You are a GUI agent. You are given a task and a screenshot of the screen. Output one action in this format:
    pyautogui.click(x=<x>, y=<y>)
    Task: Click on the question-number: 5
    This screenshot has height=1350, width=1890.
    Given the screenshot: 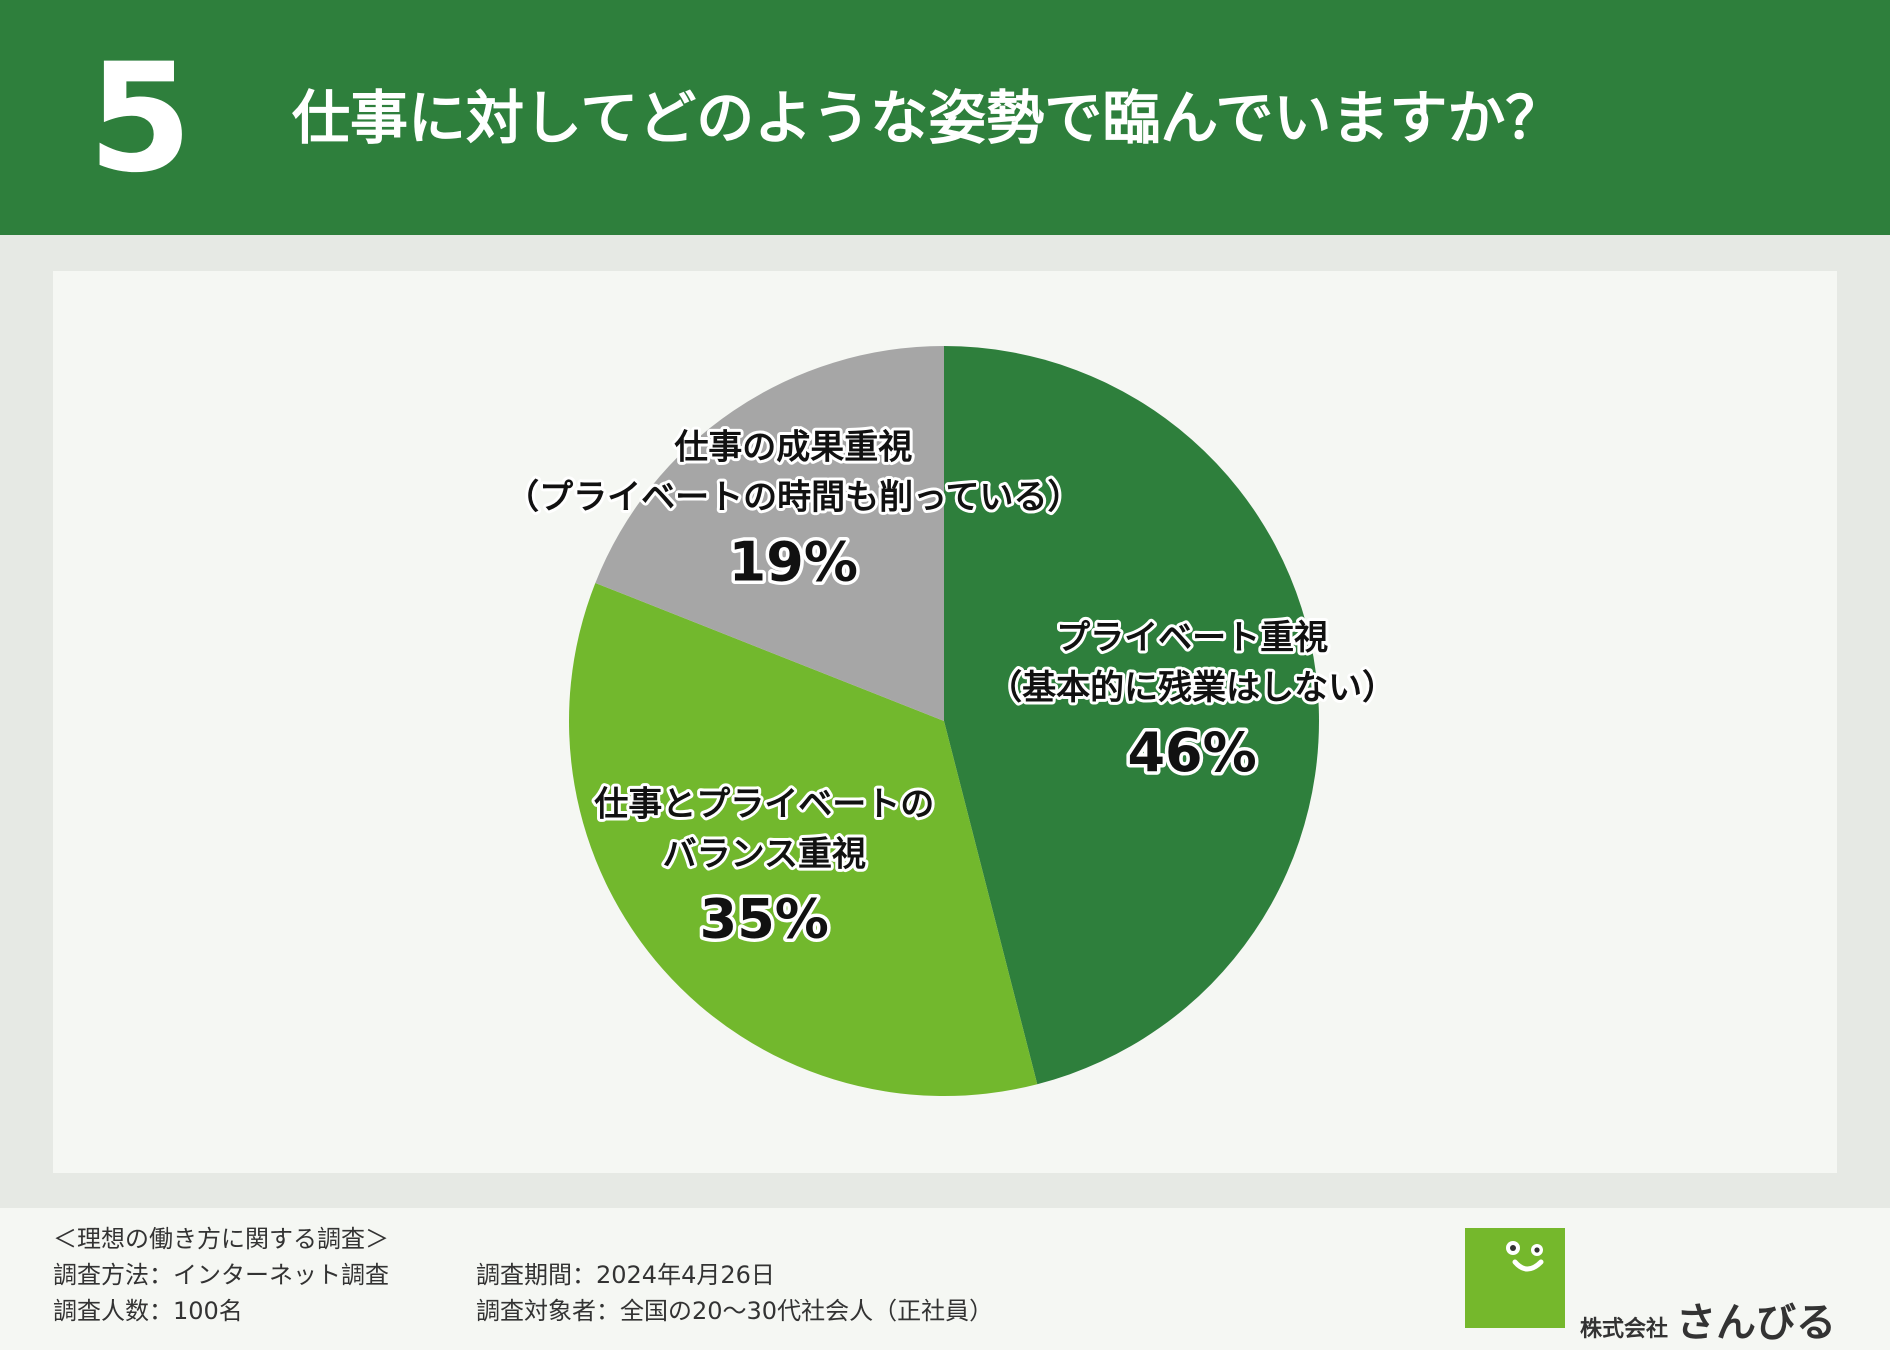 What is the action you would take?
    pyautogui.click(x=140, y=119)
    